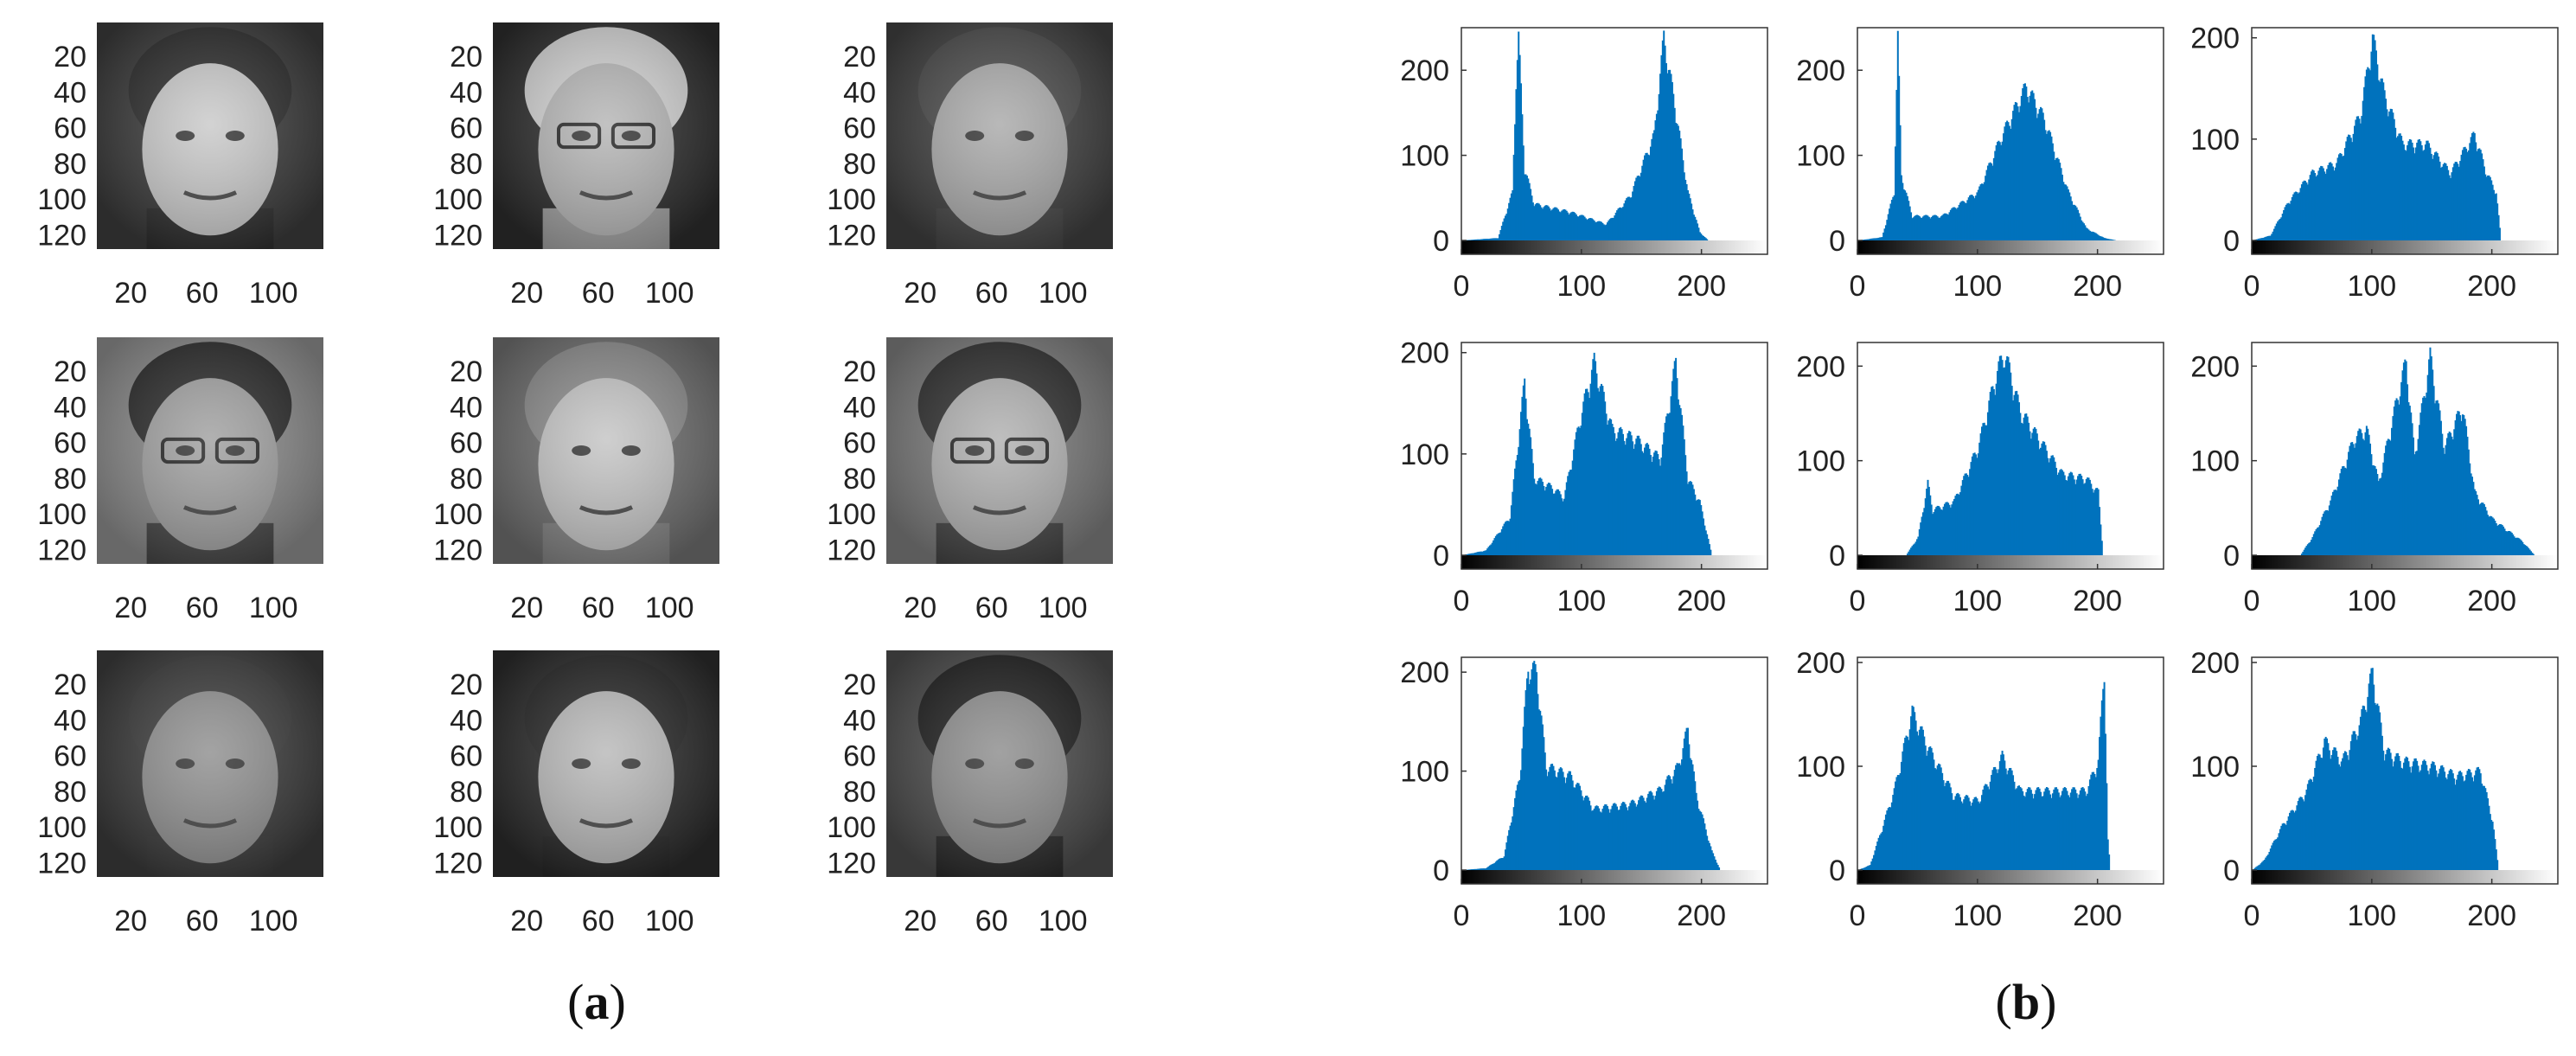  Describe the element at coordinates (2252, 601) in the screenshot. I see `x-tick-label: 0` at that location.